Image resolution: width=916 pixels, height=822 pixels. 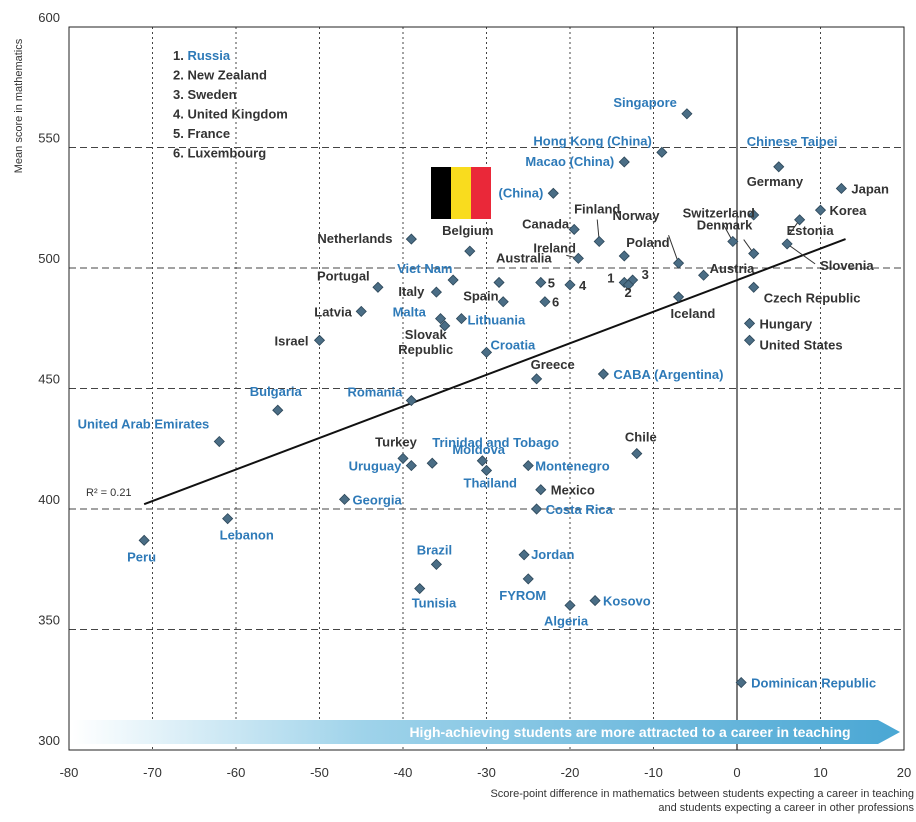 I want to click on data-point-label: Finland, so click(x=597, y=208).